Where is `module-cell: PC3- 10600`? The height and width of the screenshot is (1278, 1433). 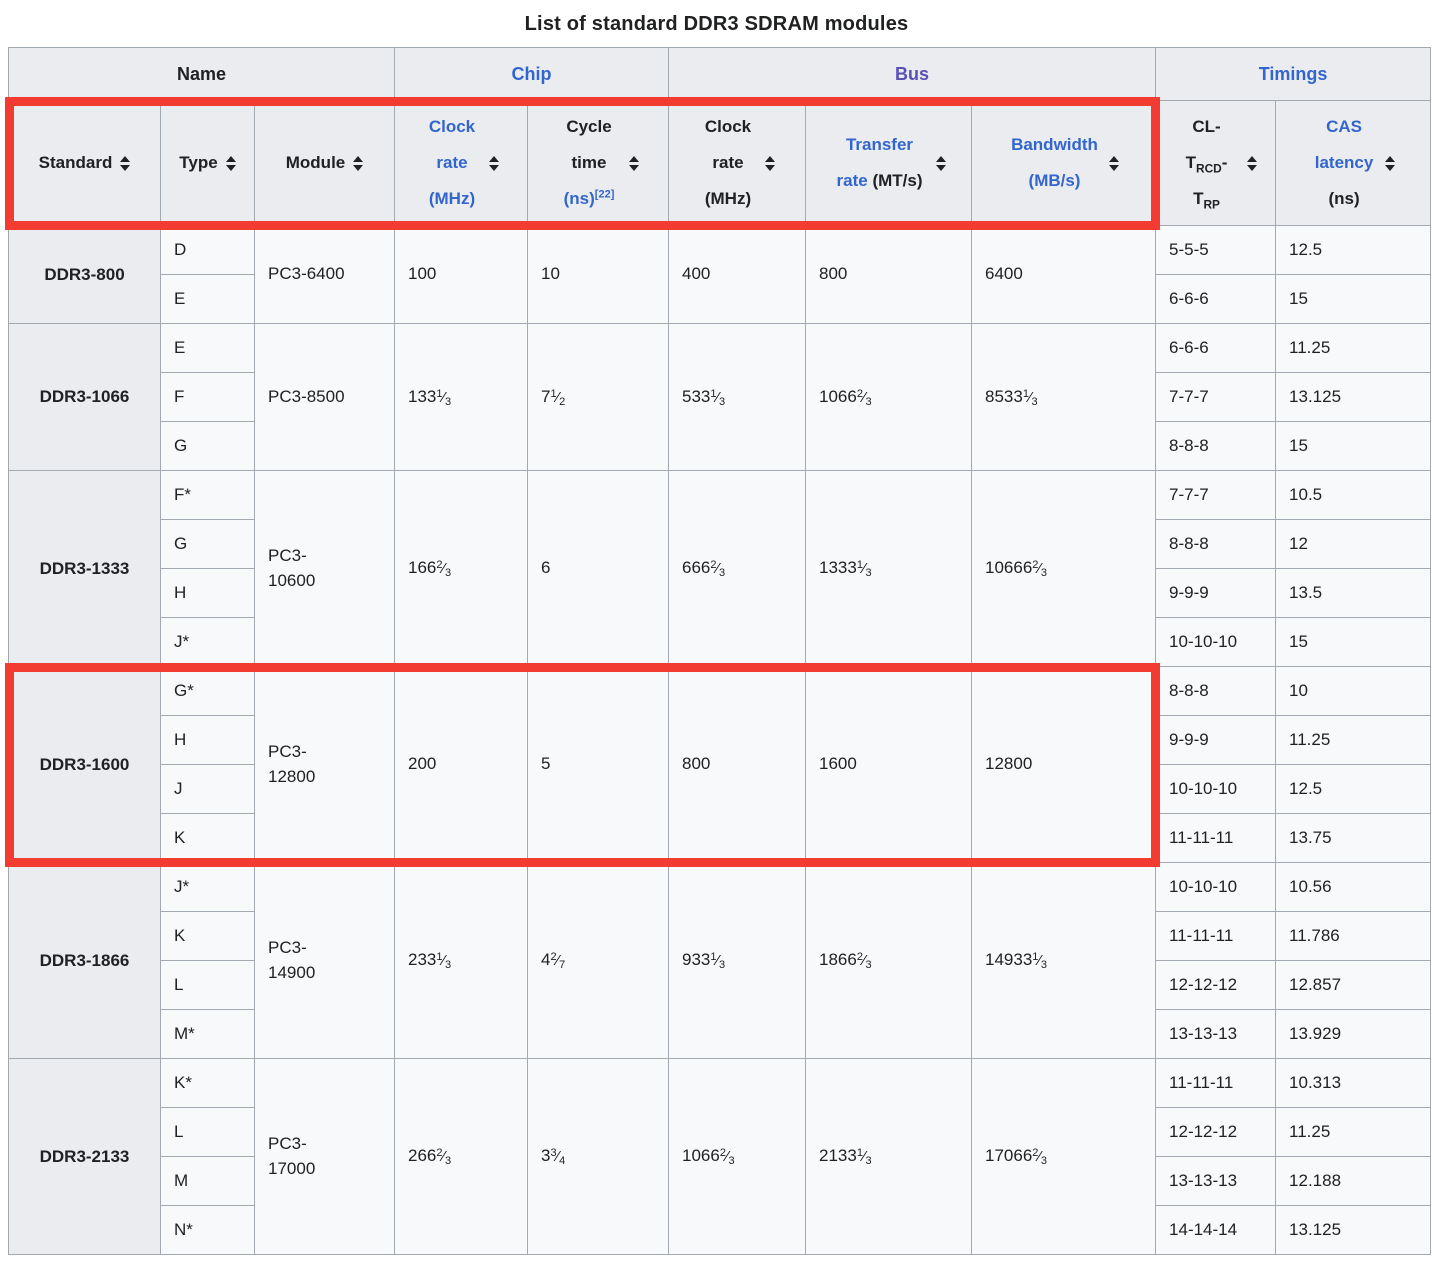 module-cell: PC3- 10600 is located at coordinates (324, 568).